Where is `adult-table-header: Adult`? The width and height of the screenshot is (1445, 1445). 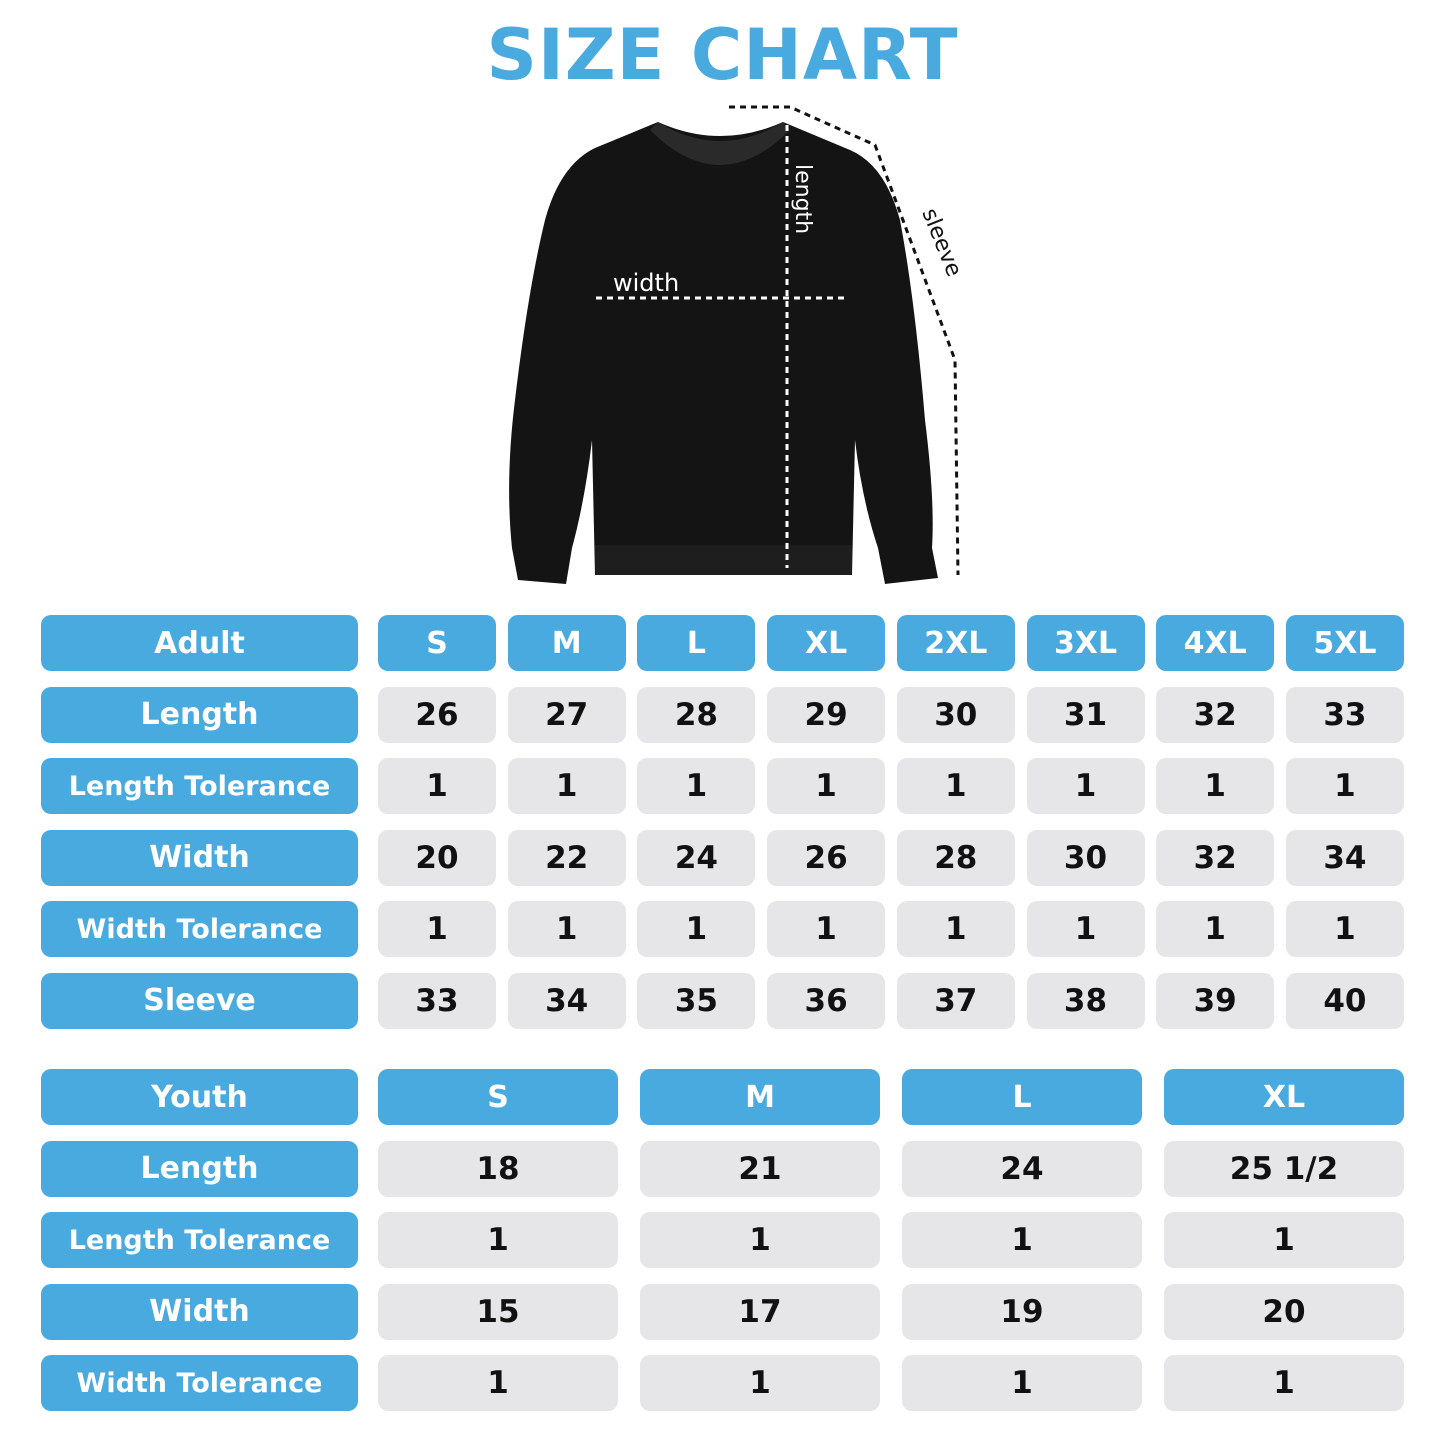 adult-table-header: Adult is located at coordinates (199, 643).